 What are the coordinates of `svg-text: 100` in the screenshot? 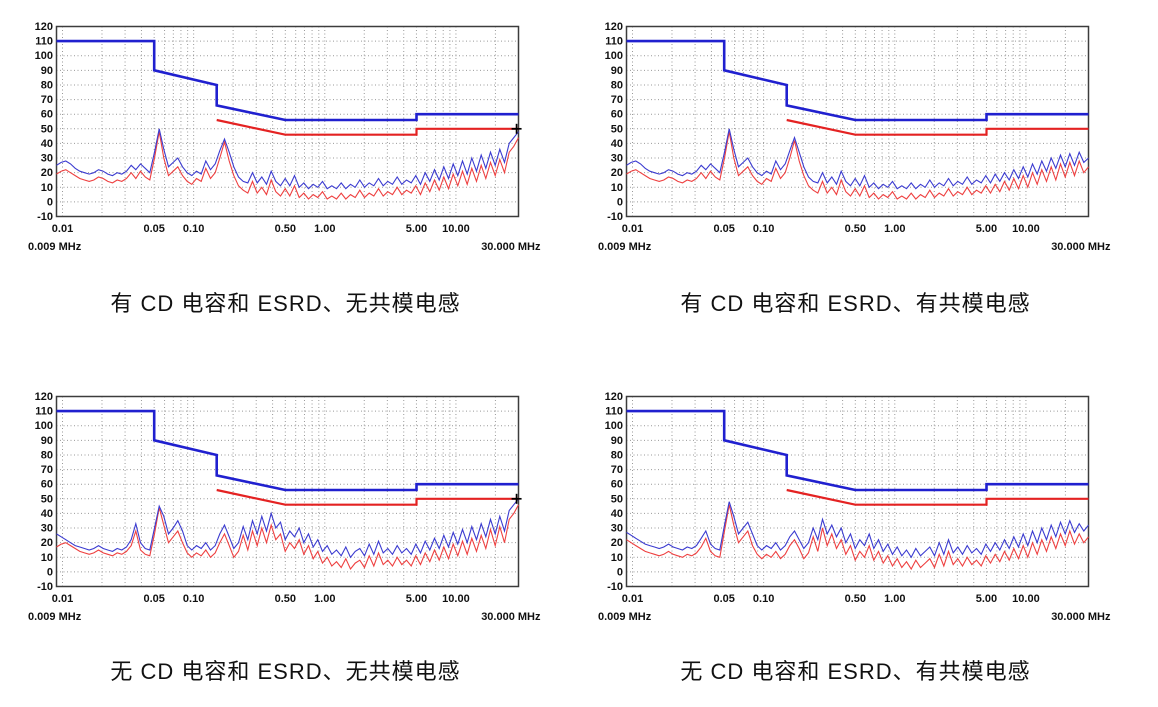 It's located at (614, 426).